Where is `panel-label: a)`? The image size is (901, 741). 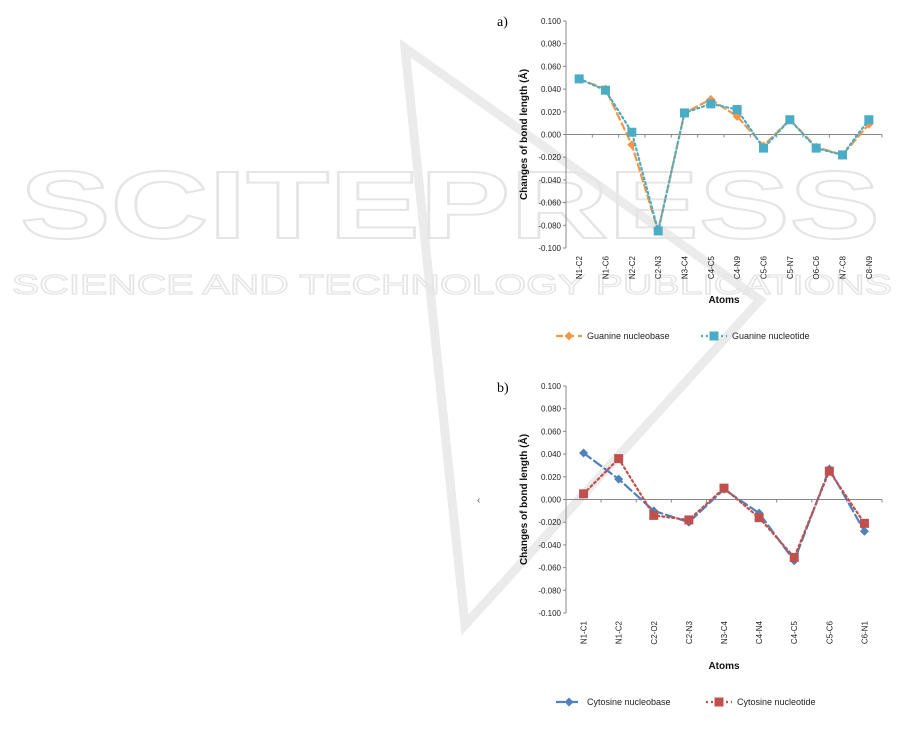 panel-label: a) is located at coordinates (502, 22).